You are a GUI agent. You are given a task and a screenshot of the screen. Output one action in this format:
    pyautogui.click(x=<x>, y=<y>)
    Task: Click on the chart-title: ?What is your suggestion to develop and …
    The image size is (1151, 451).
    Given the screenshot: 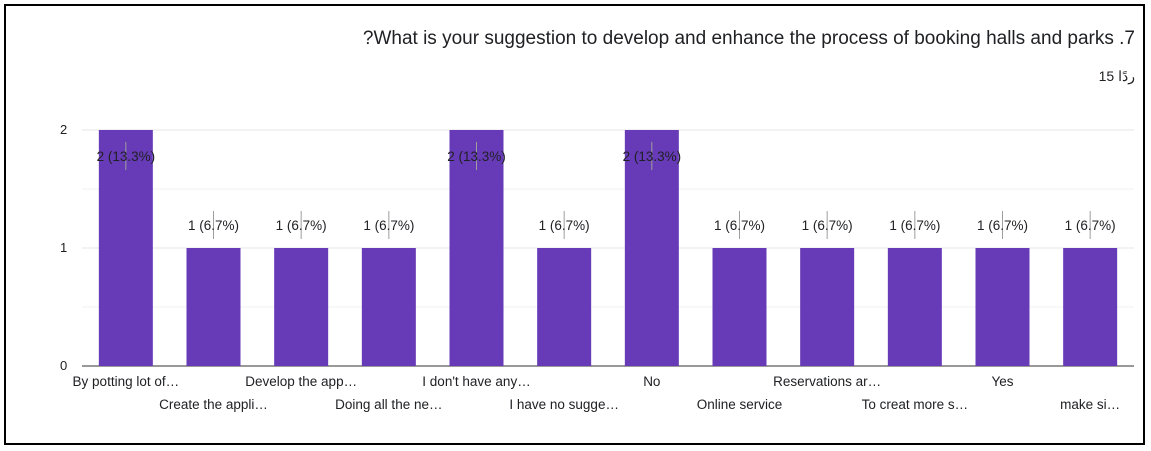 What is the action you would take?
    pyautogui.click(x=748, y=38)
    